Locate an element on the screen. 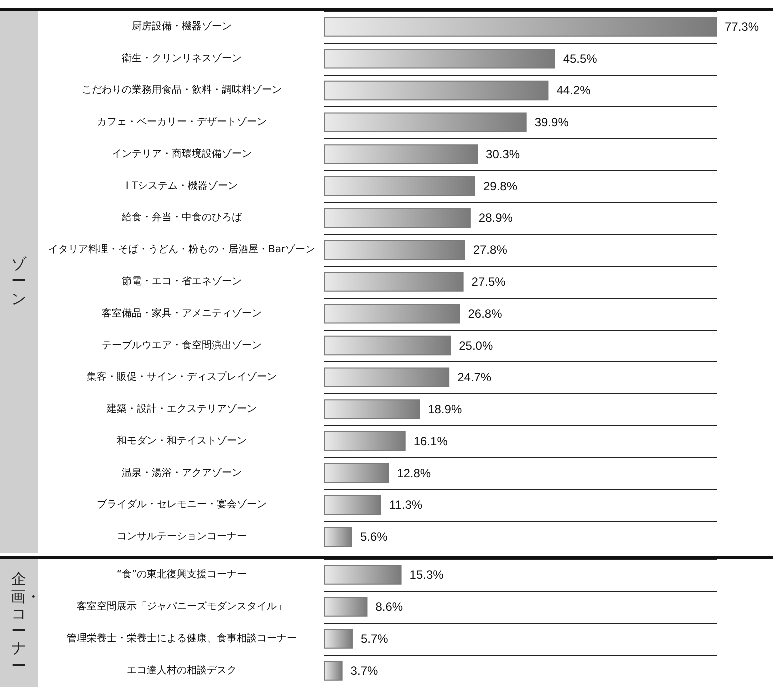 The width and height of the screenshot is (773, 692). y-tick-label: I Tシステム・機器ゾーン is located at coordinates (182, 186).